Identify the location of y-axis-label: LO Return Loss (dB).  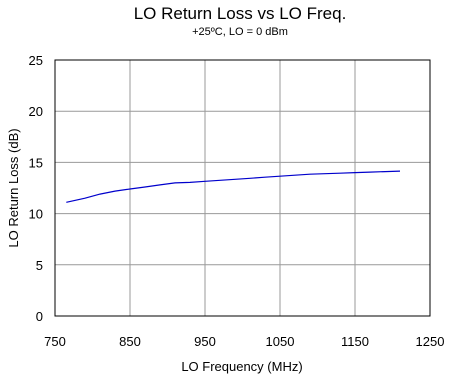
(13, 187).